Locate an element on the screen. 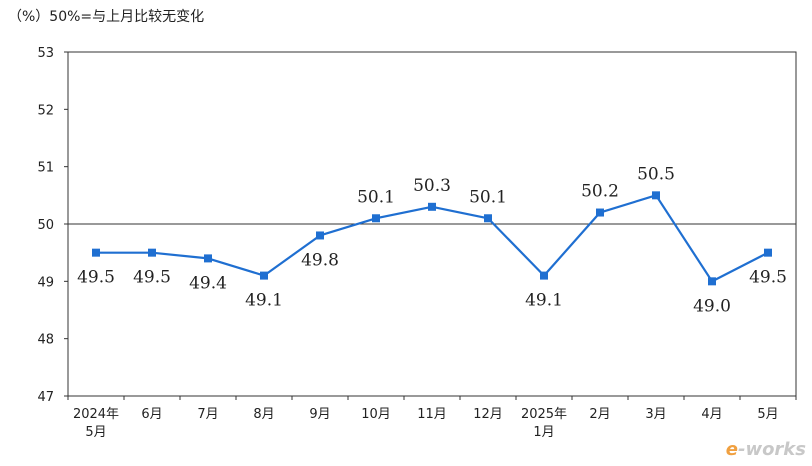 Image resolution: width=812 pixels, height=466 pixels. x-tick-label: 12月 is located at coordinates (488, 414).